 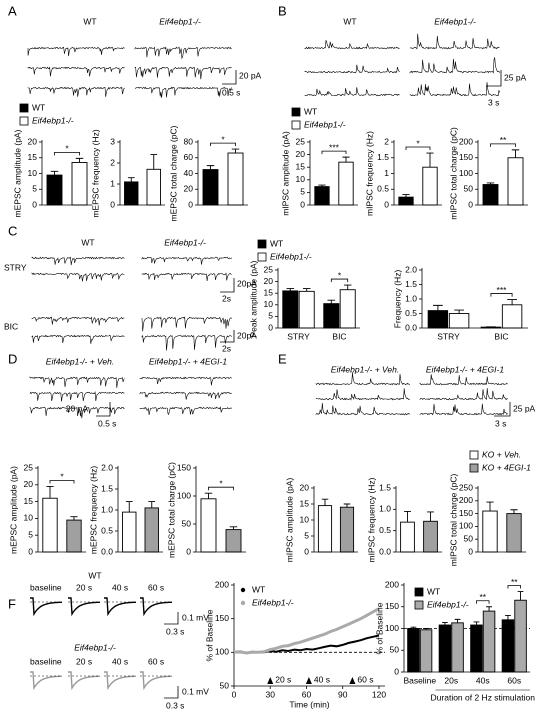 What do you see at coordinates (189, 157) in the screenshot?
I see `y-tick-label: 60` at bounding box center [189, 157].